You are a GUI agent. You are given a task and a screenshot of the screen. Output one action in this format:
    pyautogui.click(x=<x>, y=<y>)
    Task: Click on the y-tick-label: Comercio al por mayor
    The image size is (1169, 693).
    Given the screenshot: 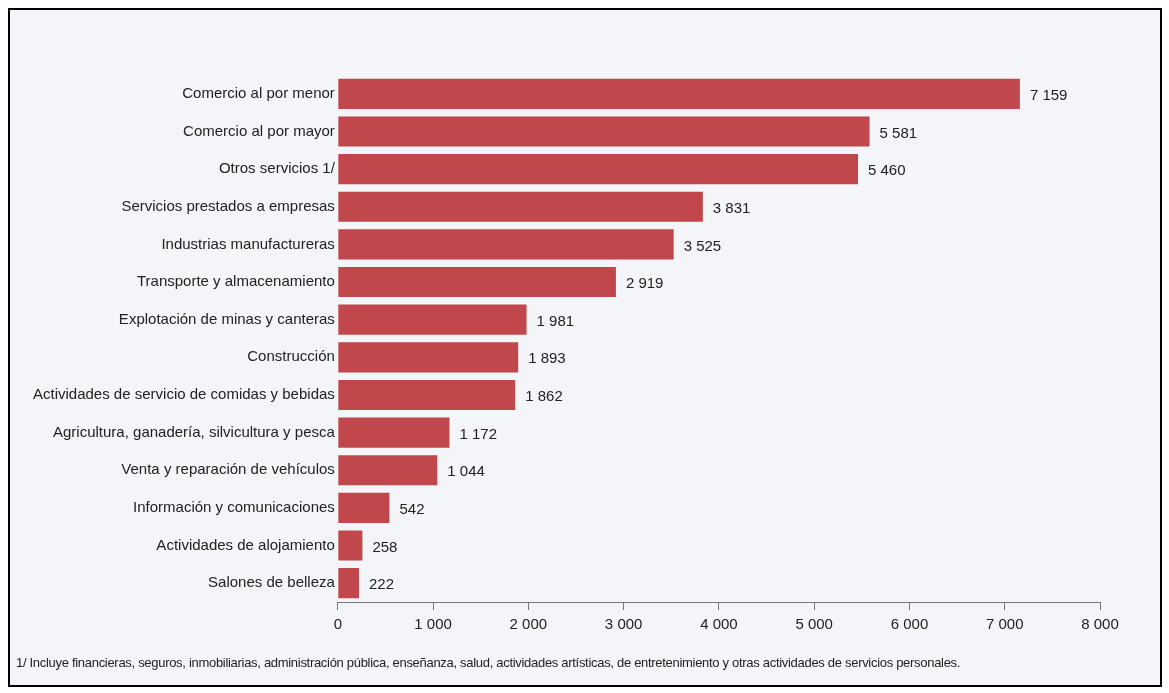 What is the action you would take?
    pyautogui.click(x=259, y=130)
    